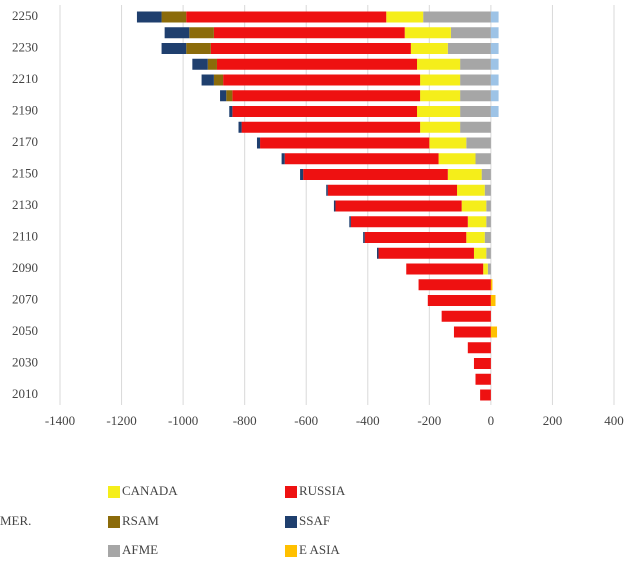 The image size is (633, 564). Describe the element at coordinates (25, 330) in the screenshot. I see `y-tick-label: 2050` at that location.